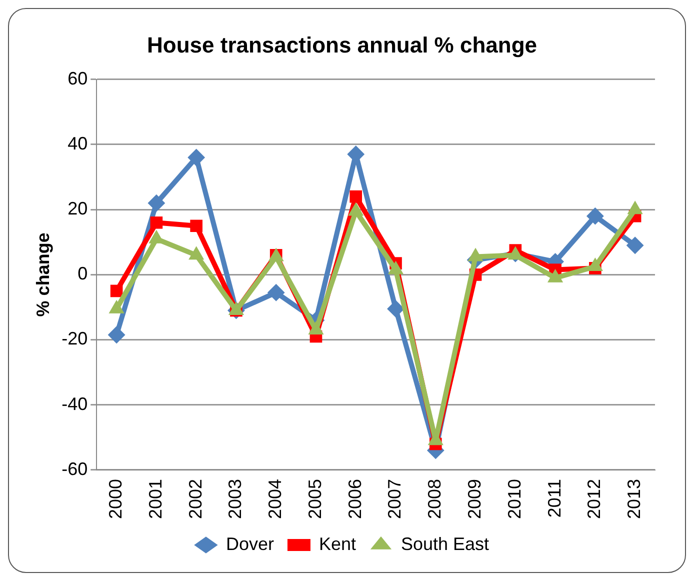 The image size is (696, 583). I want to click on y-tick-label: -40, so click(75, 404).